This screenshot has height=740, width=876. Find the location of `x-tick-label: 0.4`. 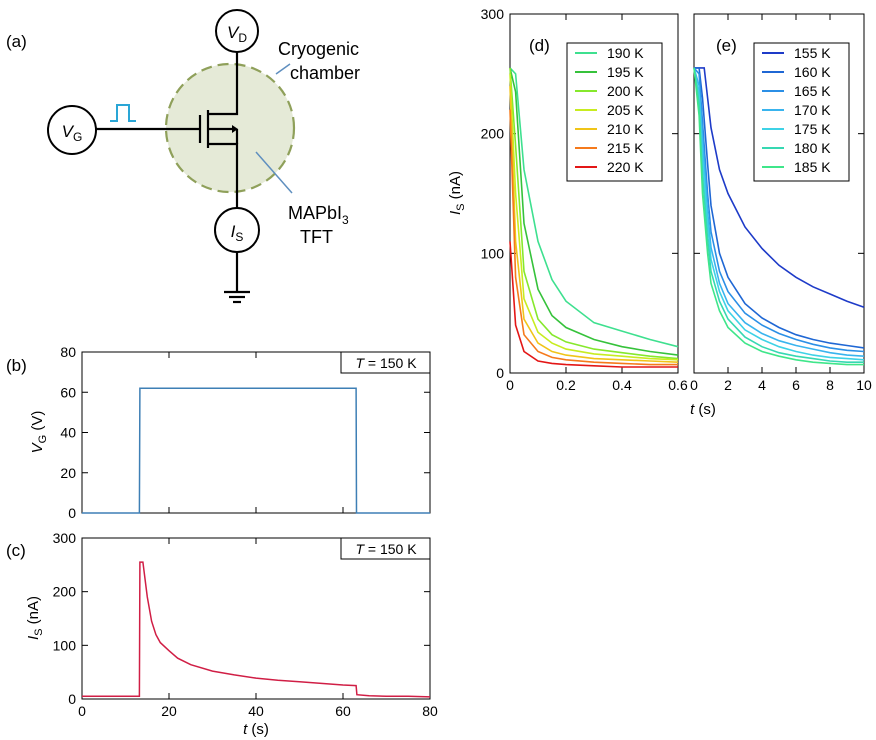

x-tick-label: 0.4 is located at coordinates (622, 385).